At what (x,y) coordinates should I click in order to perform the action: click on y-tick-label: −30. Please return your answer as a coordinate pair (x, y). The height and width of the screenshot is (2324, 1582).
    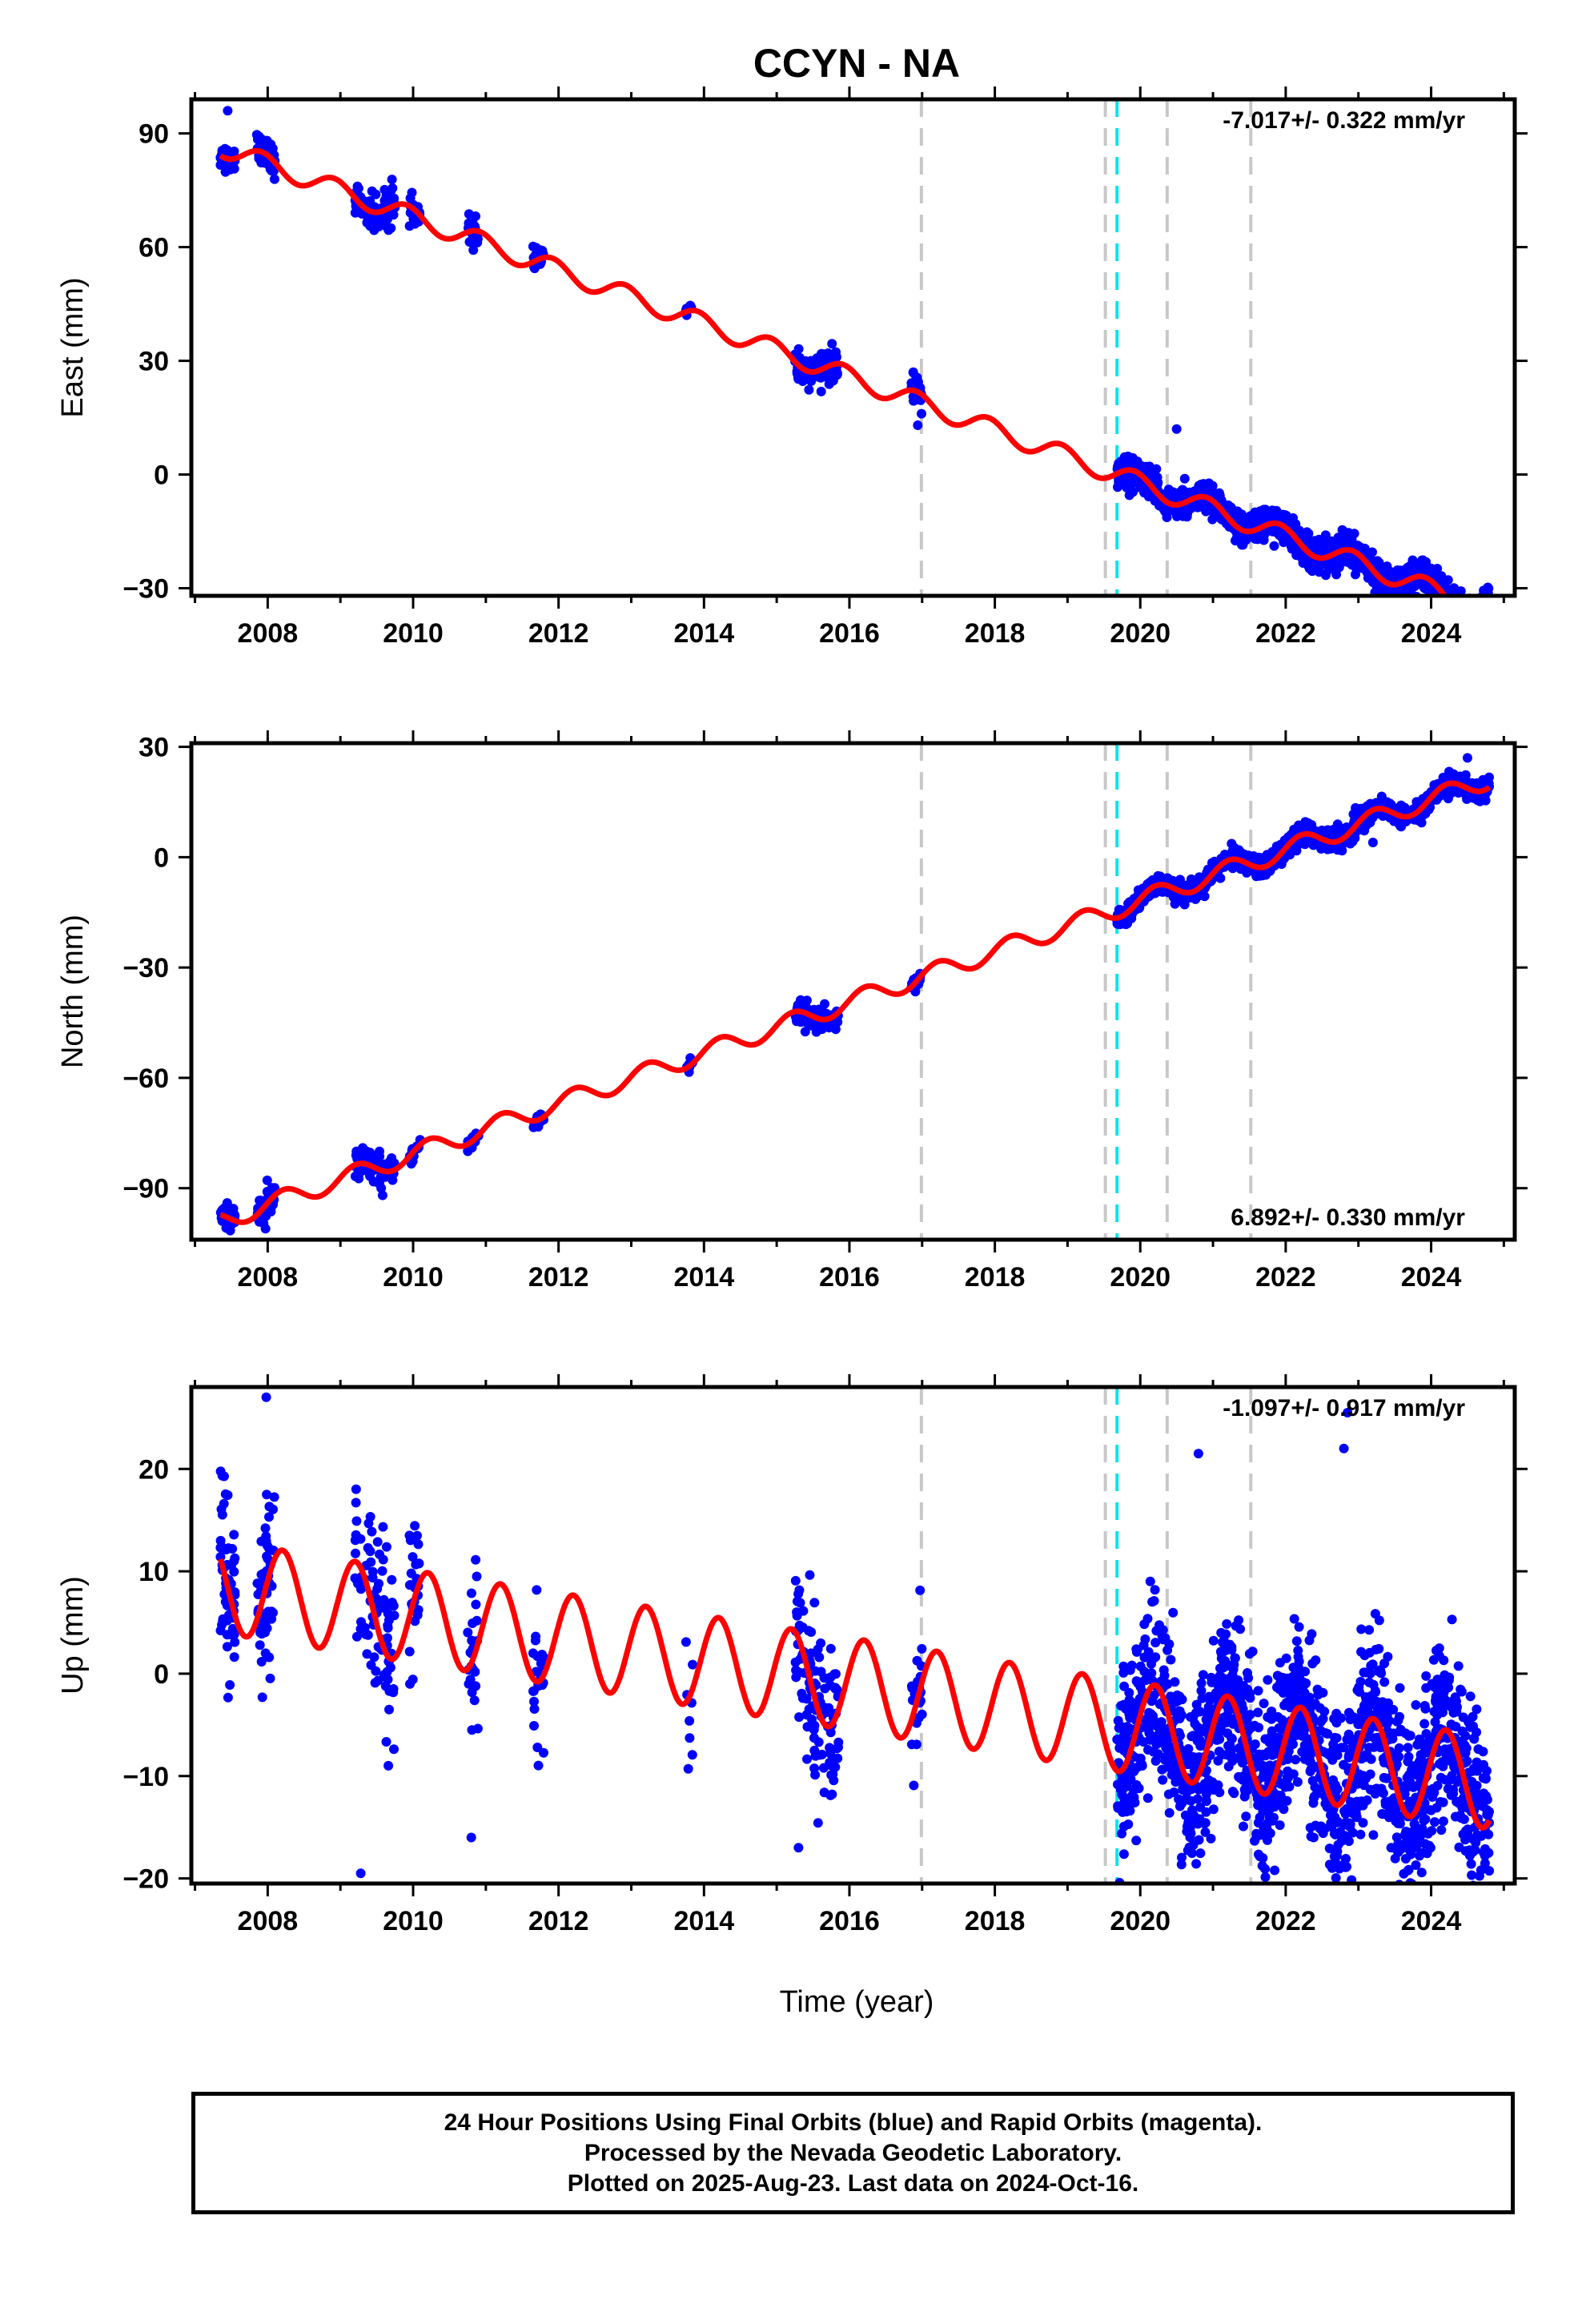
    Looking at the image, I should click on (145, 590).